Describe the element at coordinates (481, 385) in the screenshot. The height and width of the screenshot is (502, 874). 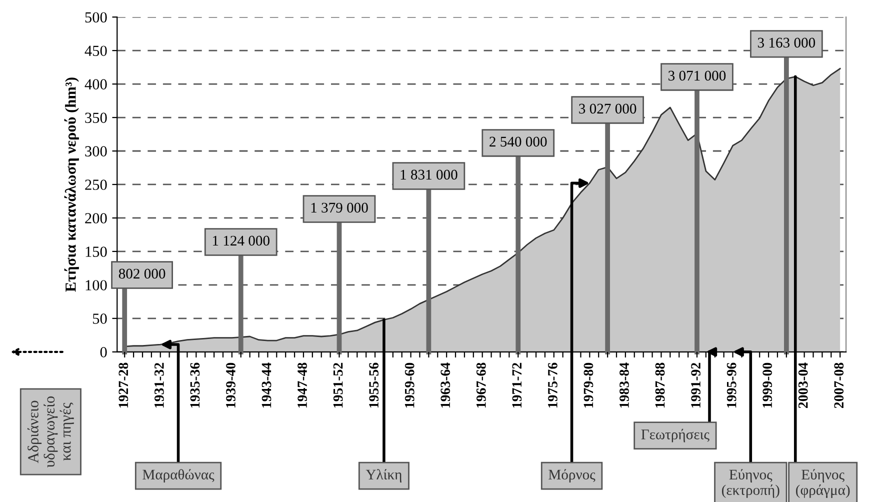
I see `x-tick-label: 1967-68` at that location.